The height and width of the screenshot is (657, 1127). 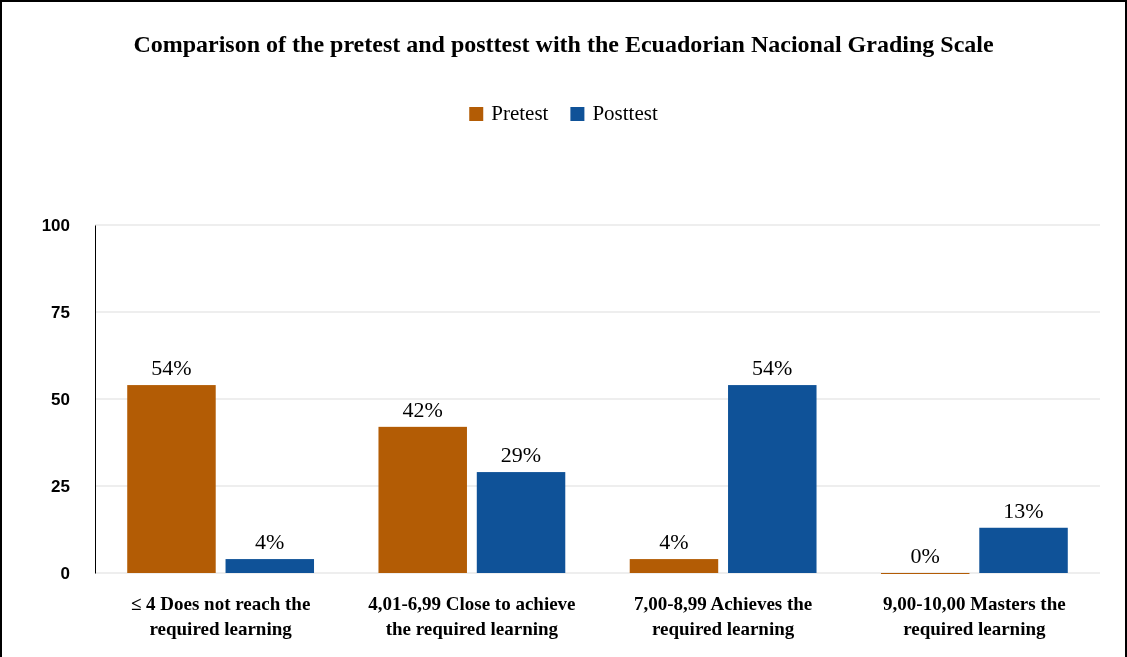 What do you see at coordinates (925, 555) in the screenshot?
I see `data-label: 0%` at bounding box center [925, 555].